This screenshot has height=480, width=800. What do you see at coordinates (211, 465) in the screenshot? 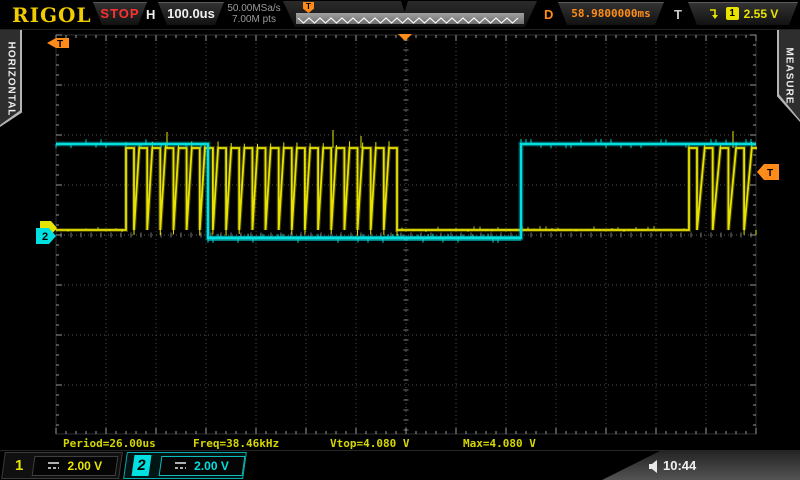
I see `channel-2-scale: 2.00 V` at bounding box center [211, 465].